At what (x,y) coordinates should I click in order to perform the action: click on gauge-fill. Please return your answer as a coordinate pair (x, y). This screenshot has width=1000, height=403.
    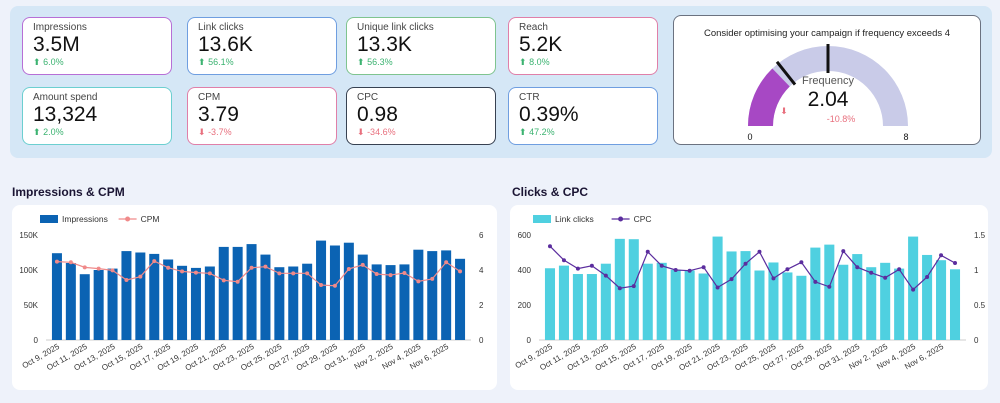
    Looking at the image, I should click on (769, 97).